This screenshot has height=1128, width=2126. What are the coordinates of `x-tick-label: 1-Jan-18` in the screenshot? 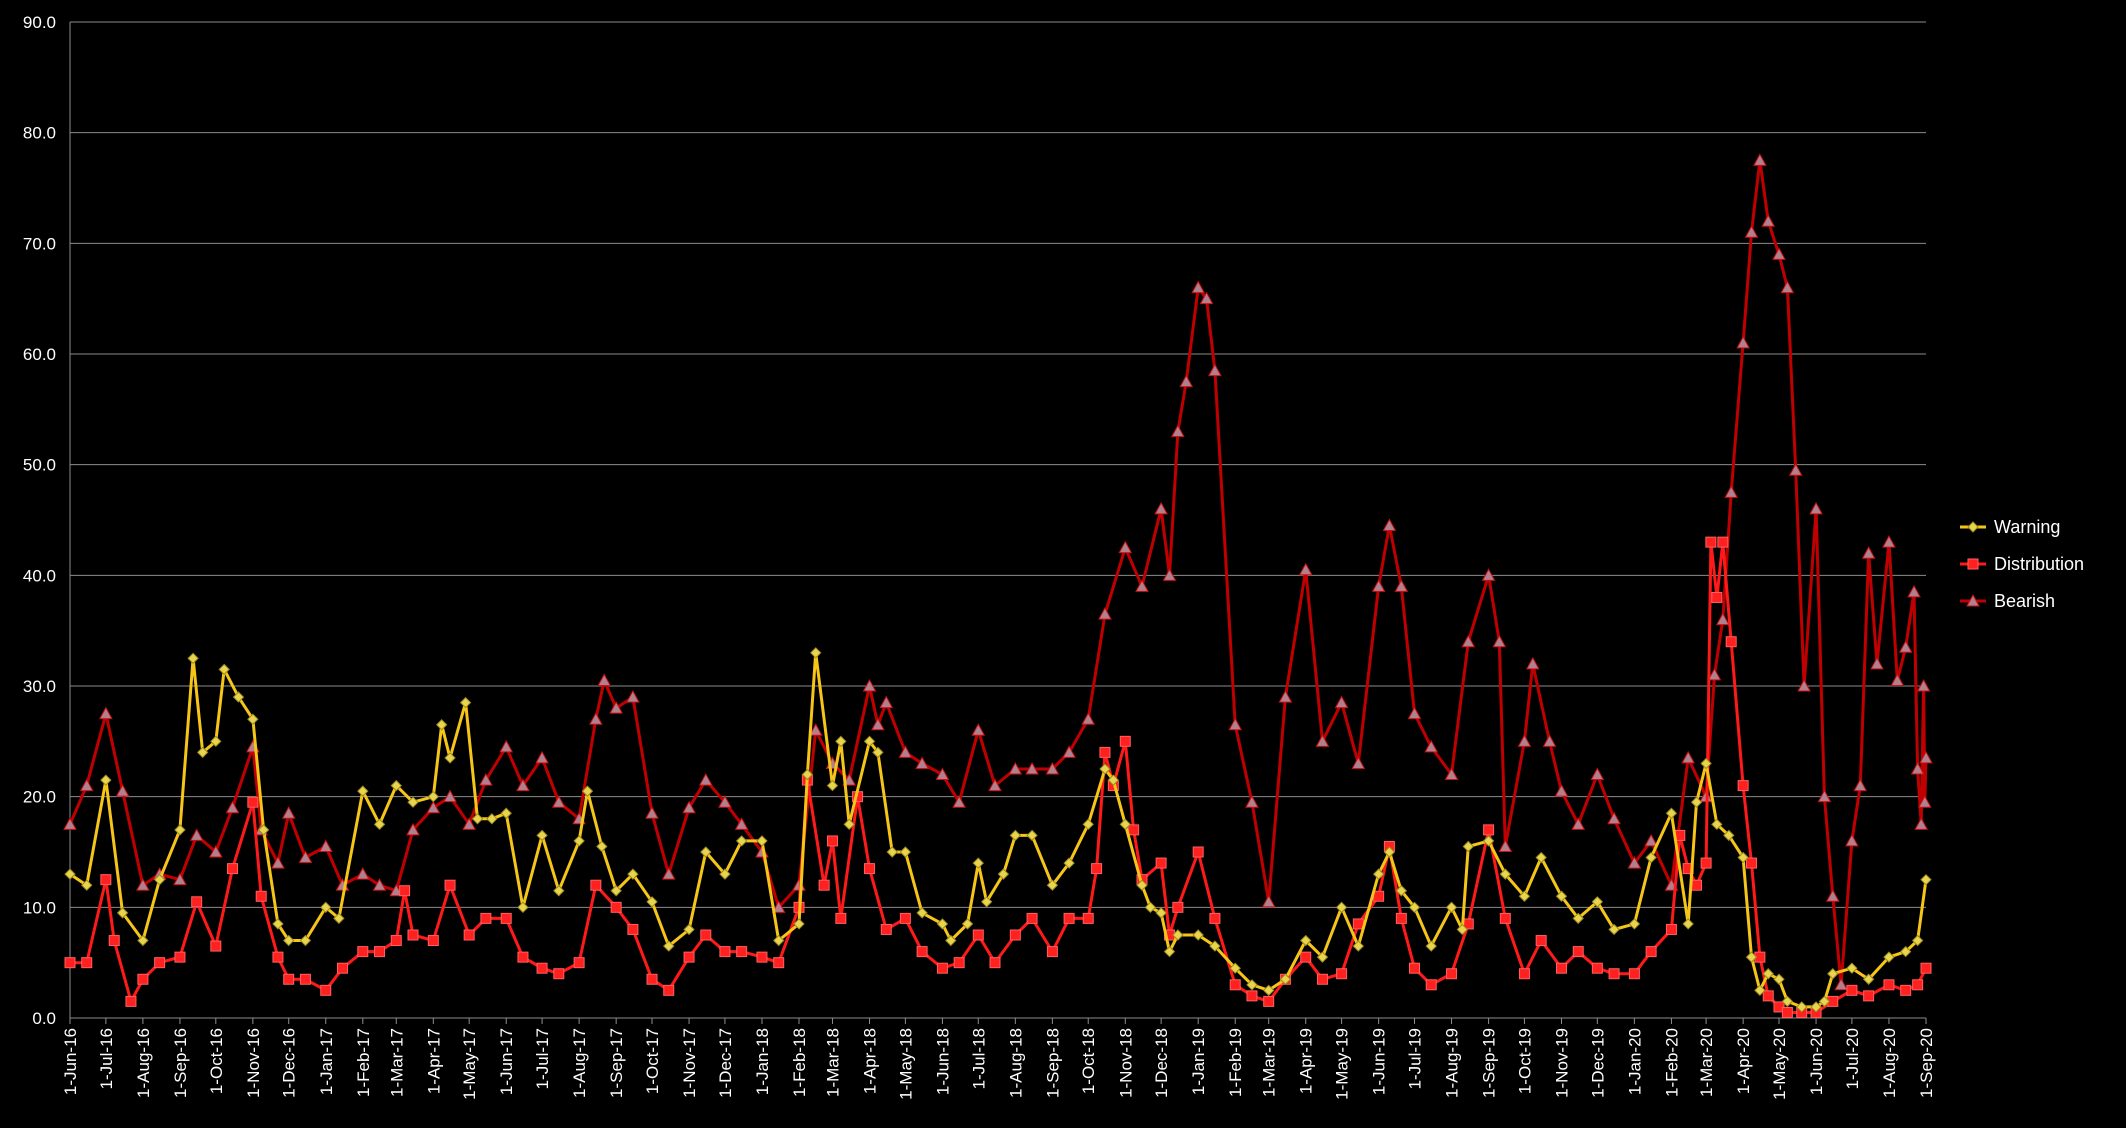 It's located at (762, 1061).